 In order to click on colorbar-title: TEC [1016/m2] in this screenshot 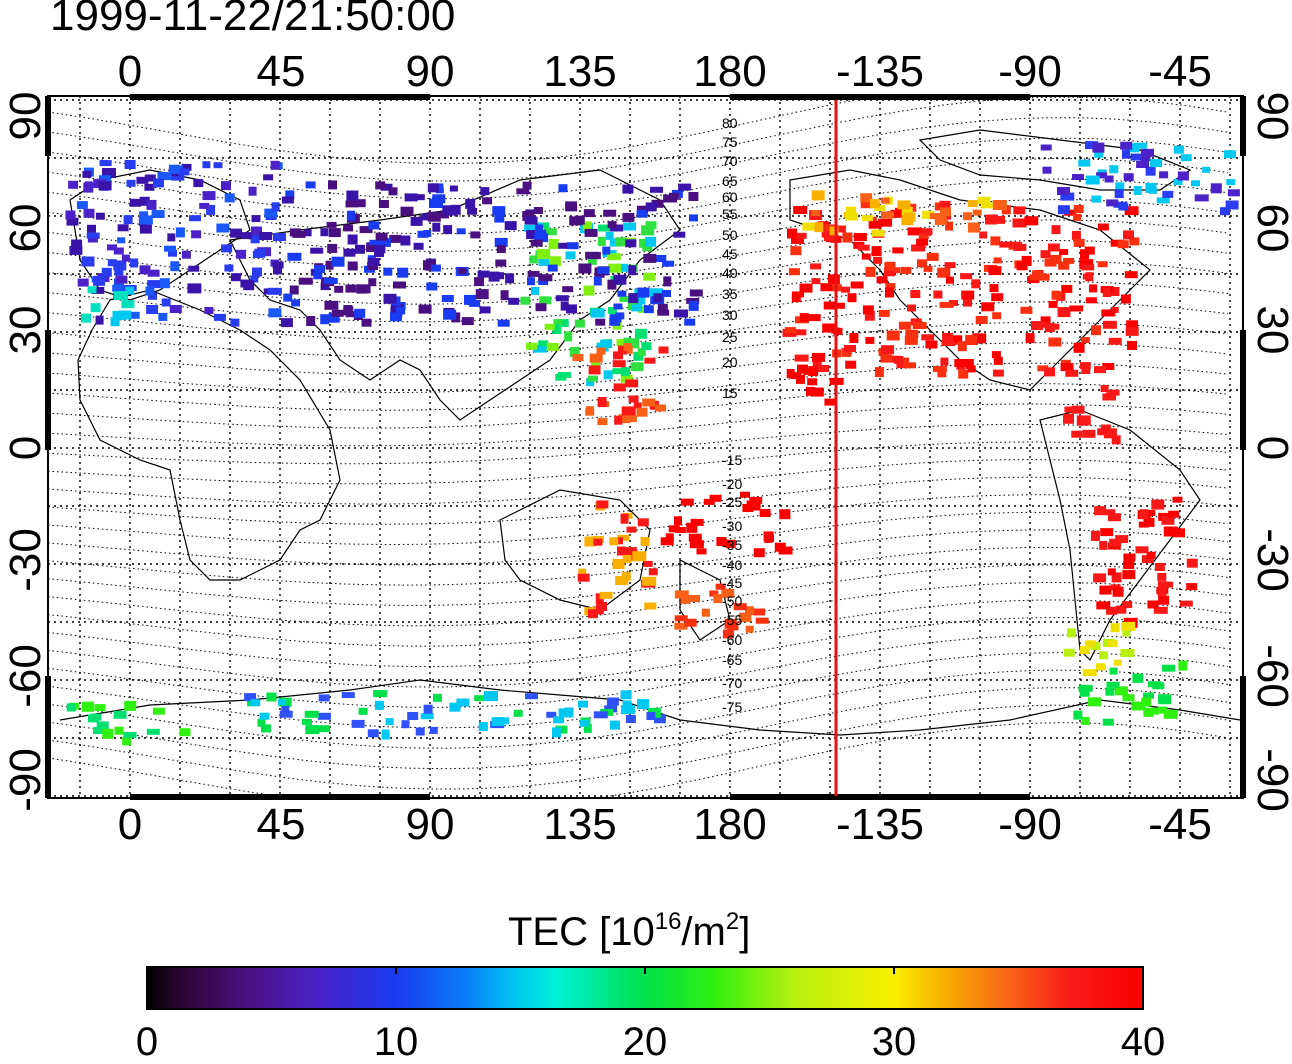, I will do `click(629, 931)`.